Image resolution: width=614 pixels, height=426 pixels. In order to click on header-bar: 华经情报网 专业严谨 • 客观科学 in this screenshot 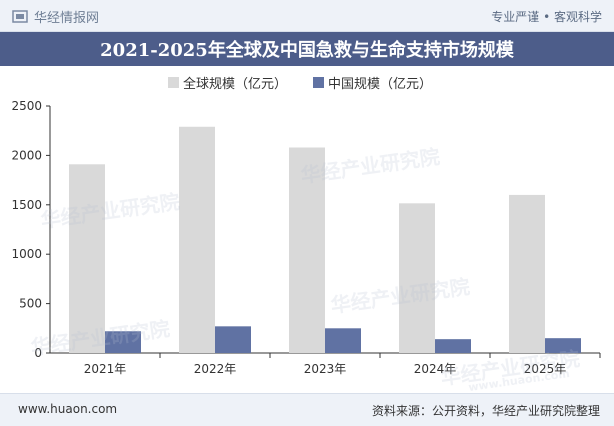, I will do `click(307, 16)`.